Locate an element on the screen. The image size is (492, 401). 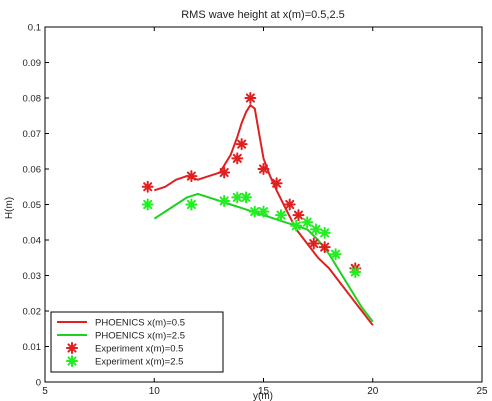
chart-title: RMS wave height at x(m)=0.5,2.5 is located at coordinates (263, 15).